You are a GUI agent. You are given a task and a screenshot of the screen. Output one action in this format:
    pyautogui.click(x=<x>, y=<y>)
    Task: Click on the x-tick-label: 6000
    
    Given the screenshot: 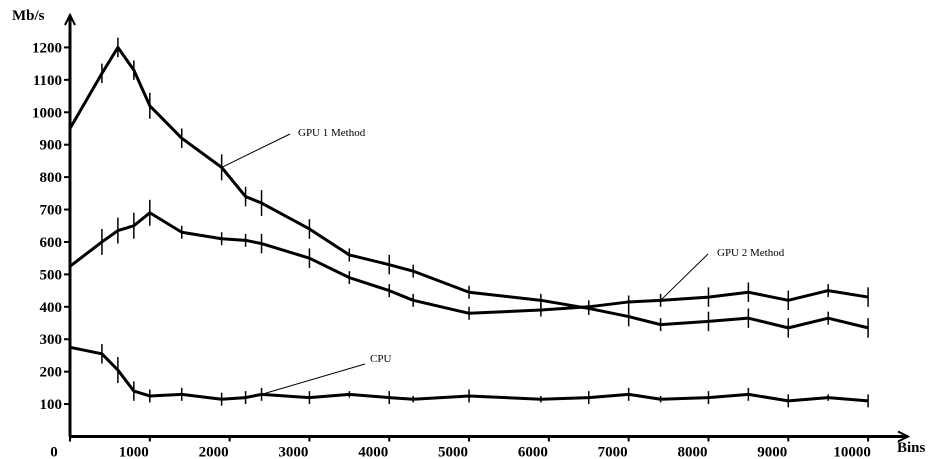 What is the action you would take?
    pyautogui.click(x=533, y=452)
    